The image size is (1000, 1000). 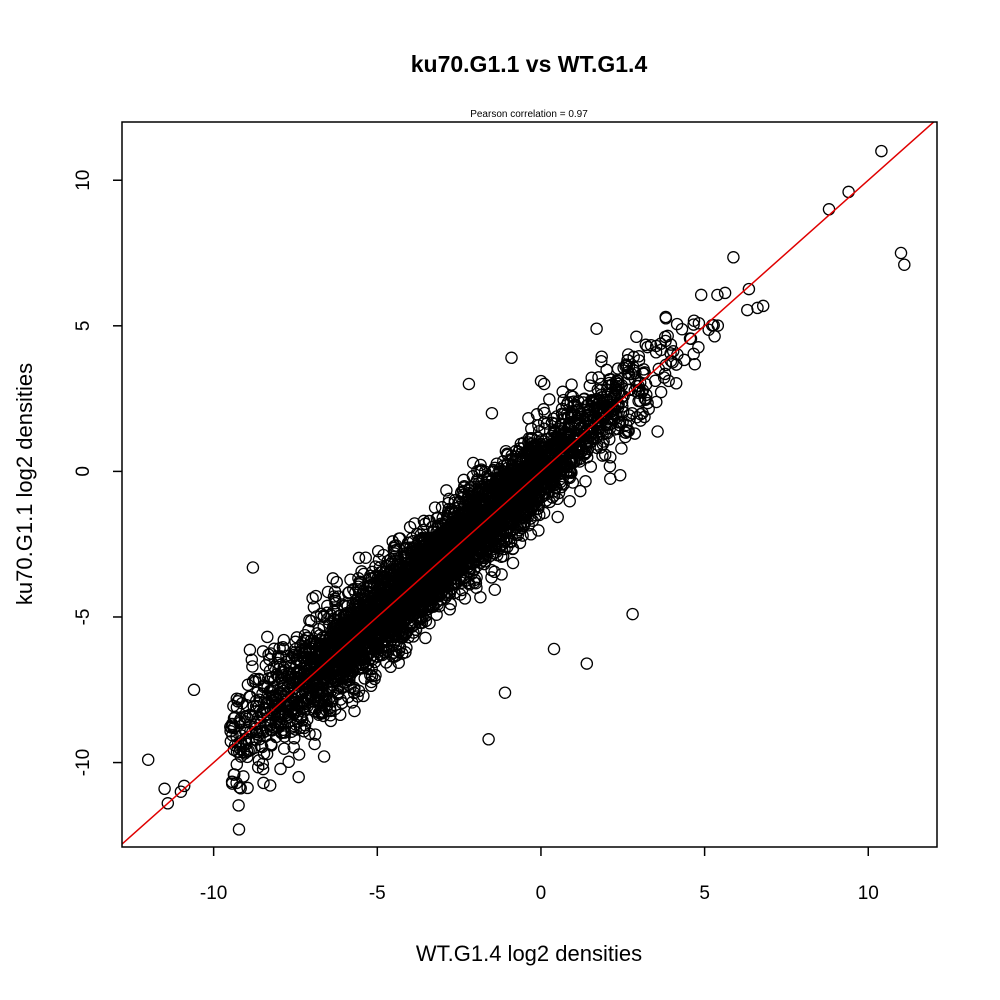 I want to click on y-axis-label: ku70.G1.1 log2 densities, so click(x=24, y=484).